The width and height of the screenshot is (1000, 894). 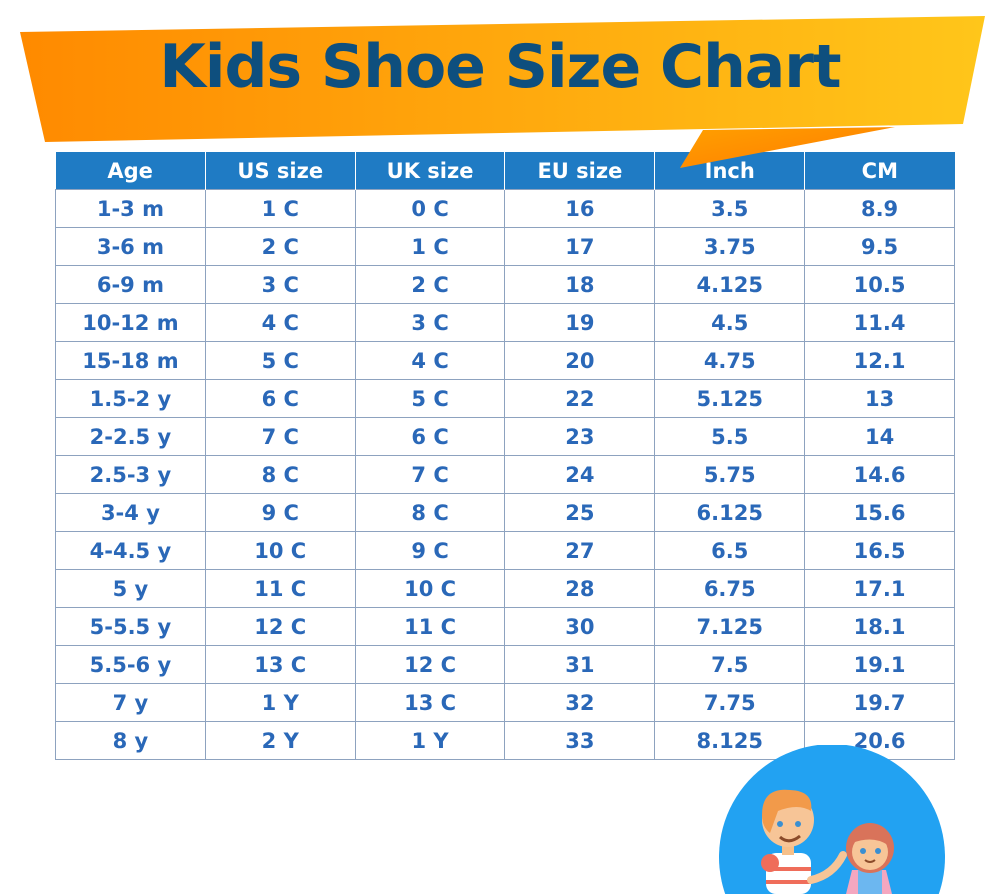 I want to click on table-cell: 15.6, so click(x=879, y=512).